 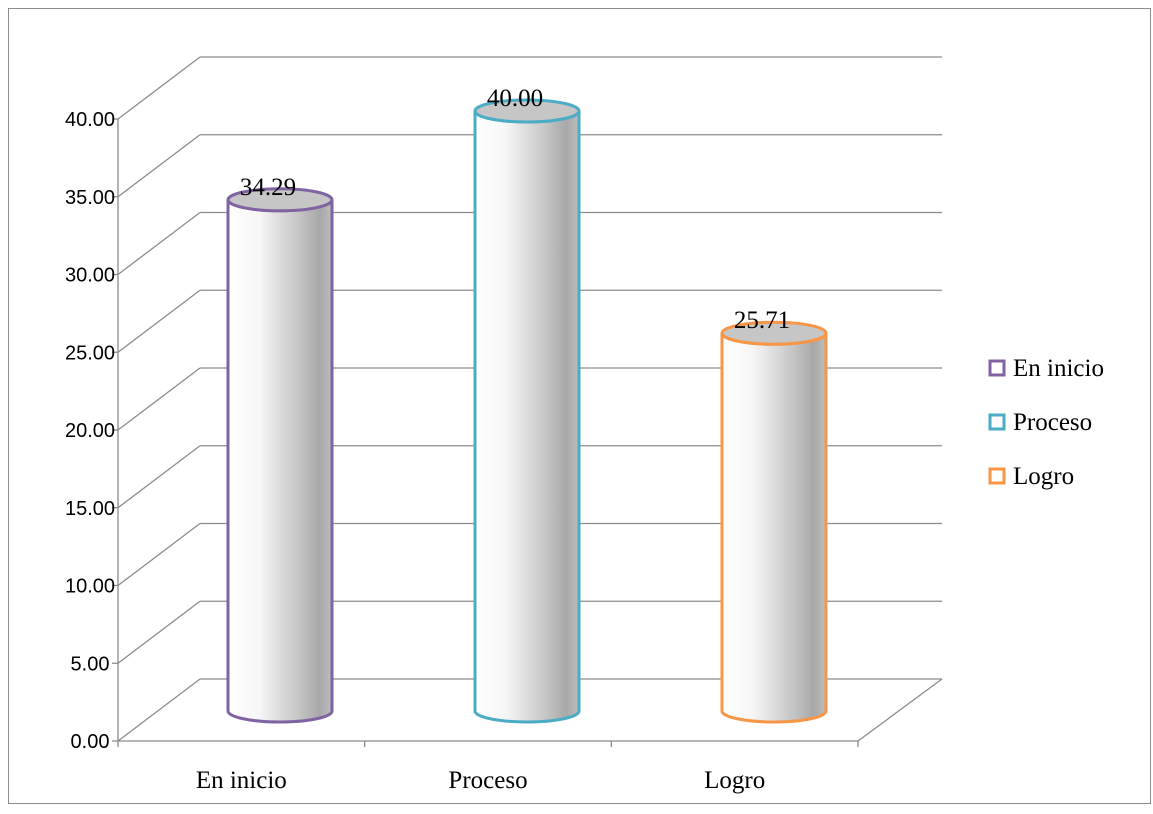 I want to click on x-tick-label: Proceso, so click(x=487, y=780).